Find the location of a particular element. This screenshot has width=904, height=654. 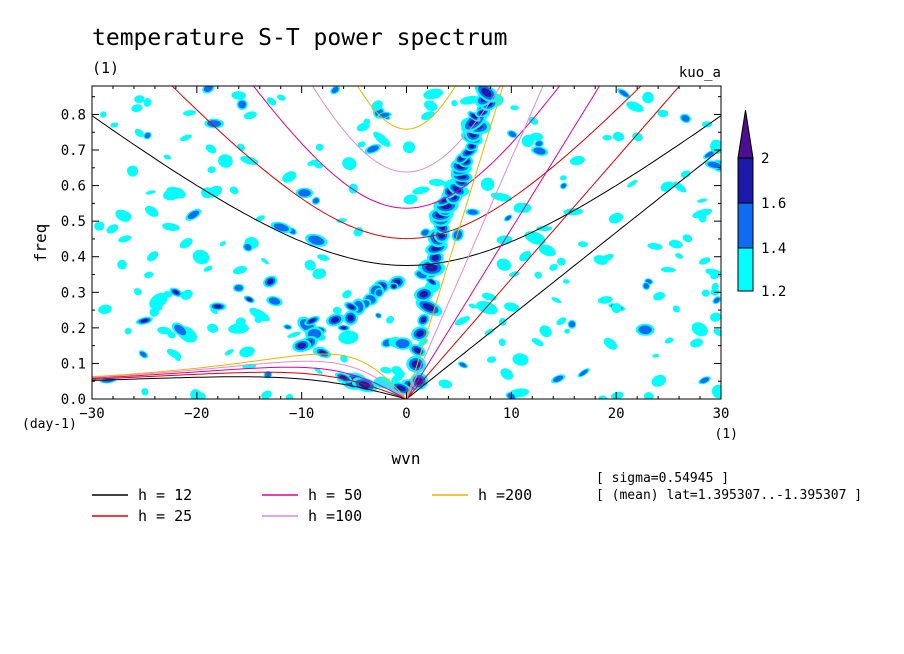

colorbar-label: 2 is located at coordinates (765, 159).